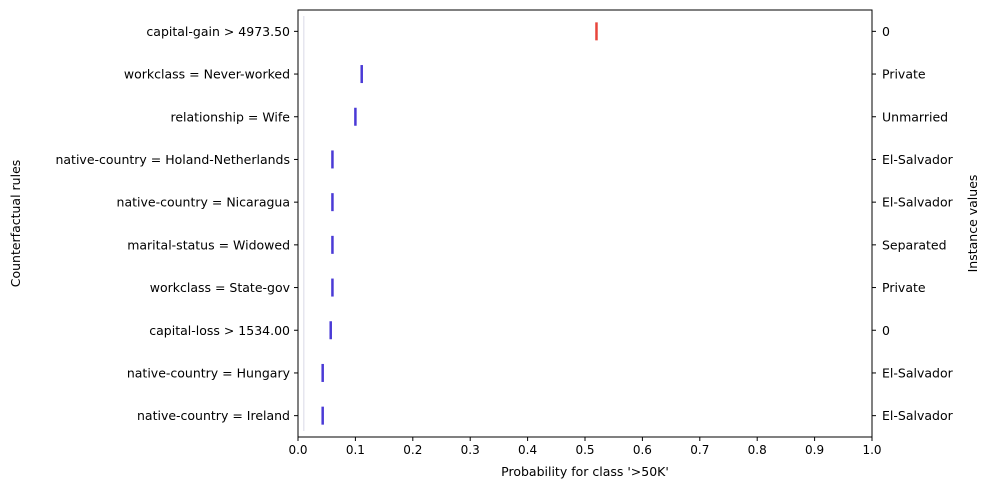  What do you see at coordinates (15, 224) in the screenshot?
I see `y-axis-label-left: Counterfactual rules` at bounding box center [15, 224].